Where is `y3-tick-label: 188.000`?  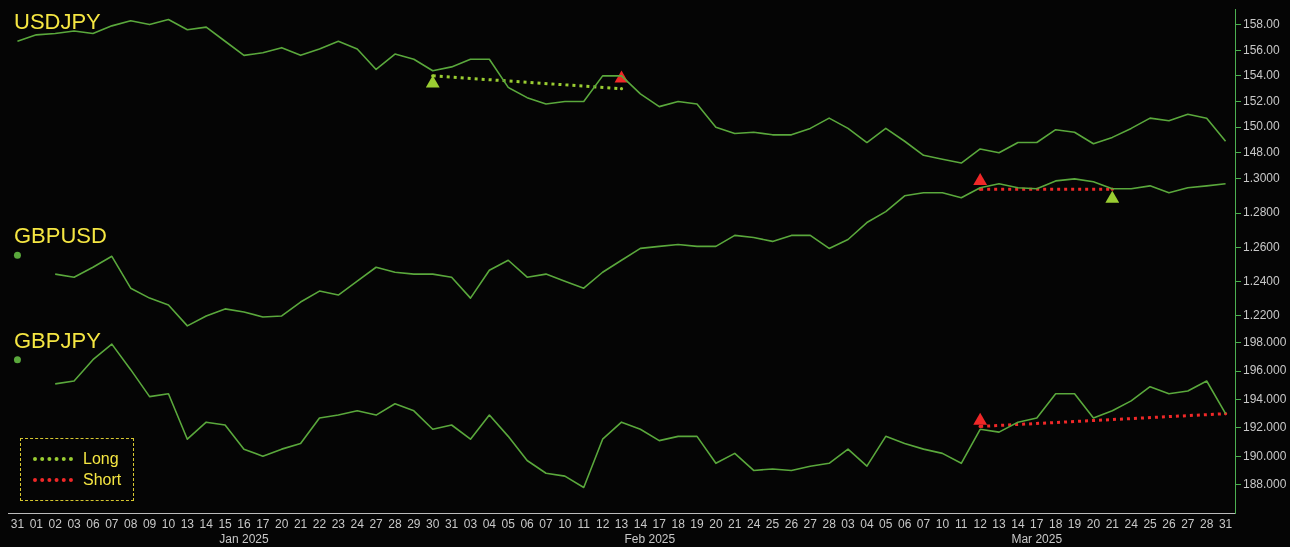 y3-tick-label: 188.000 is located at coordinates (1265, 483).